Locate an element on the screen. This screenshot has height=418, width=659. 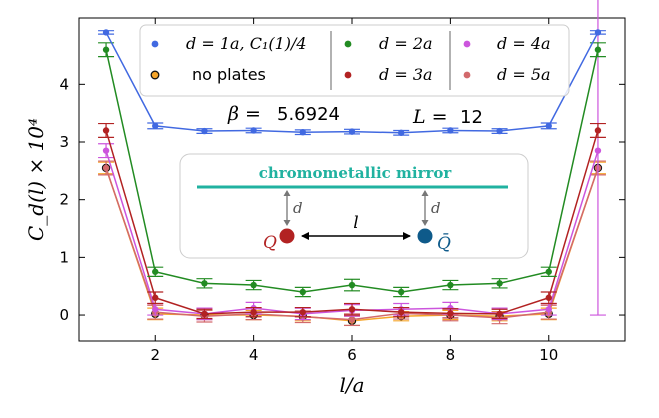
legend-label: d = 1a, C₁(1)/4 is located at coordinates (246, 43).